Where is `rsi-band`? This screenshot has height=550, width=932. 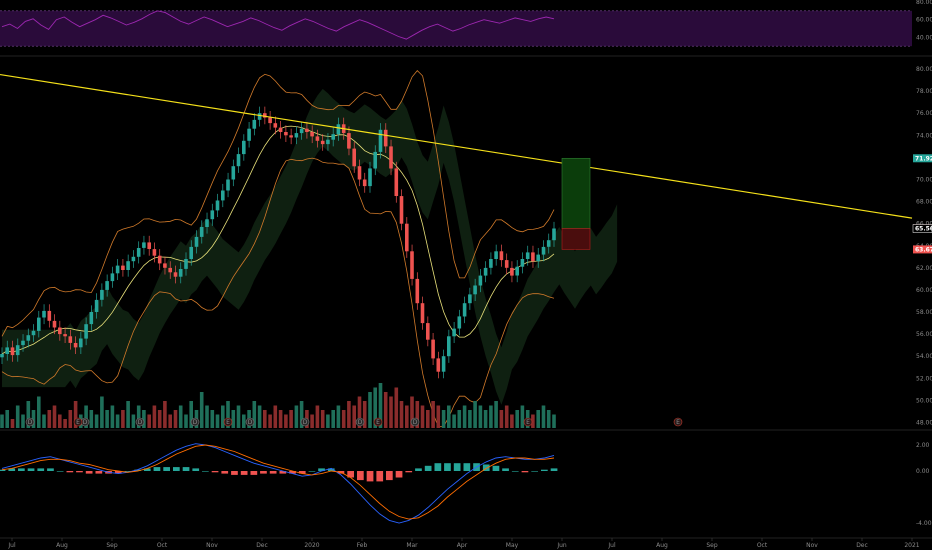 rsi-band is located at coordinates (456, 28).